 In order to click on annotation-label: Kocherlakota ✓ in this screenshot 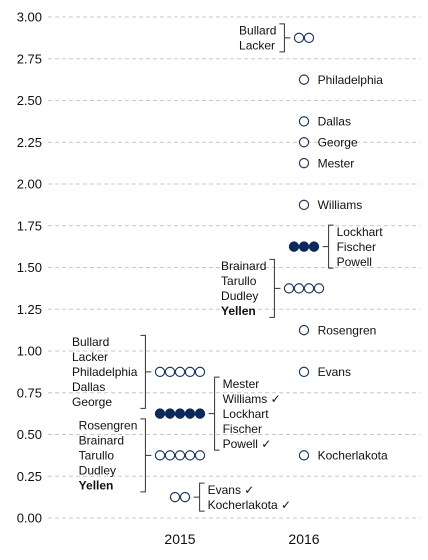, I will do `click(249, 505)`.